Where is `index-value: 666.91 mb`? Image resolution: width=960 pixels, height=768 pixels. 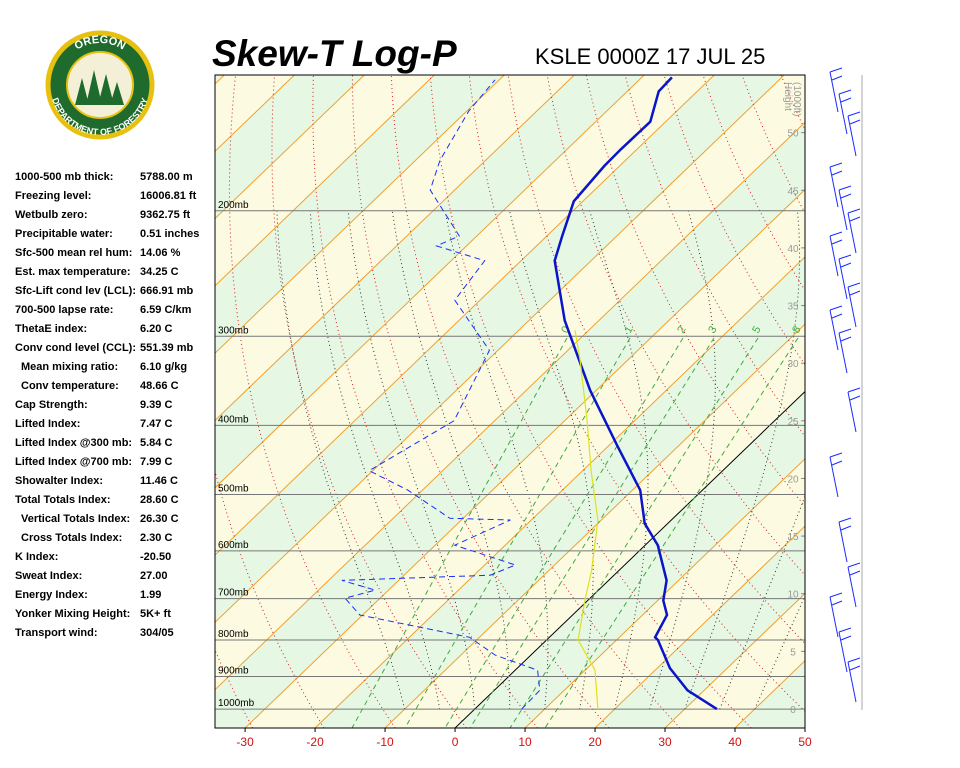 index-value: 666.91 mb is located at coordinates (166, 291).